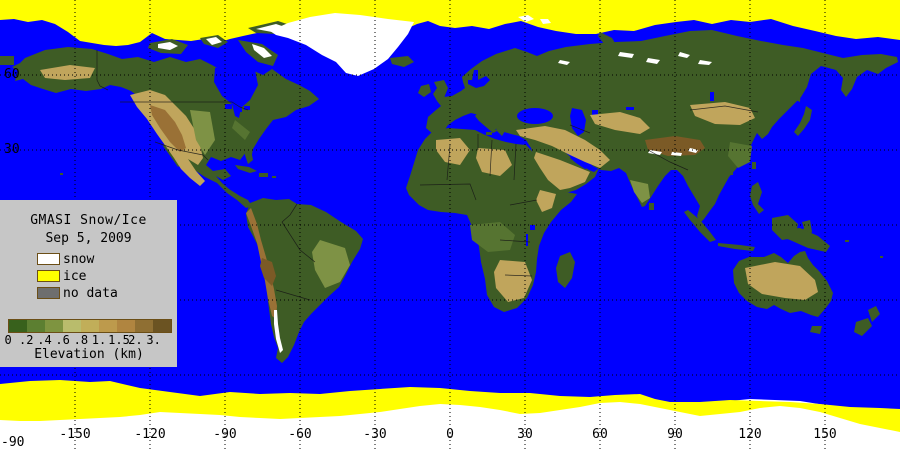 Image resolution: width=900 pixels, height=450 pixels. I want to click on chukotka-wrap, so click(7, 60).